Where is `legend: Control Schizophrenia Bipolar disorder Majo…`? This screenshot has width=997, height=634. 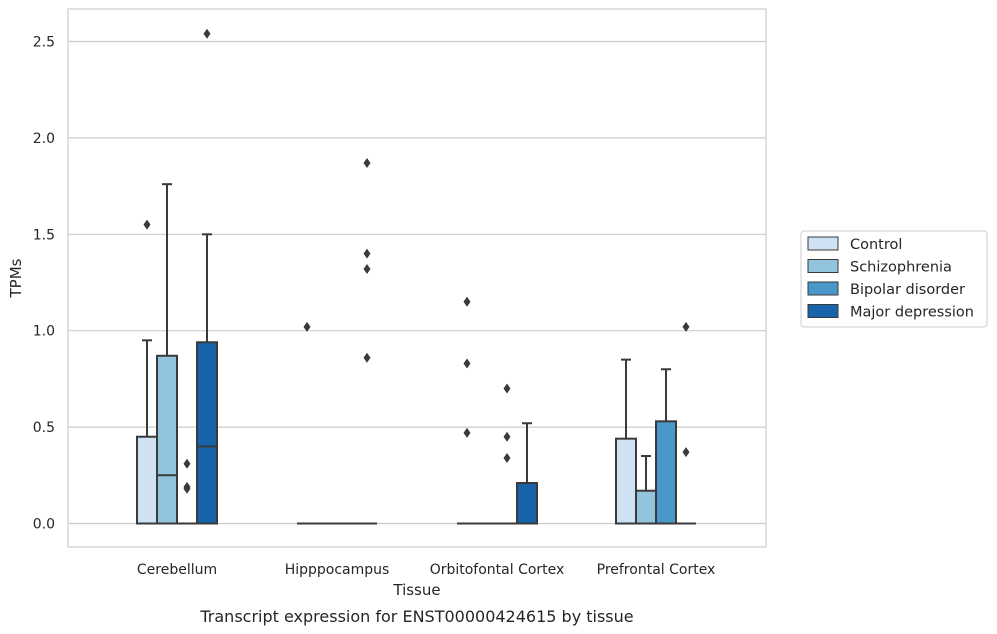 legend: Control Schizophrenia Bipolar disorder Majo… is located at coordinates (894, 279).